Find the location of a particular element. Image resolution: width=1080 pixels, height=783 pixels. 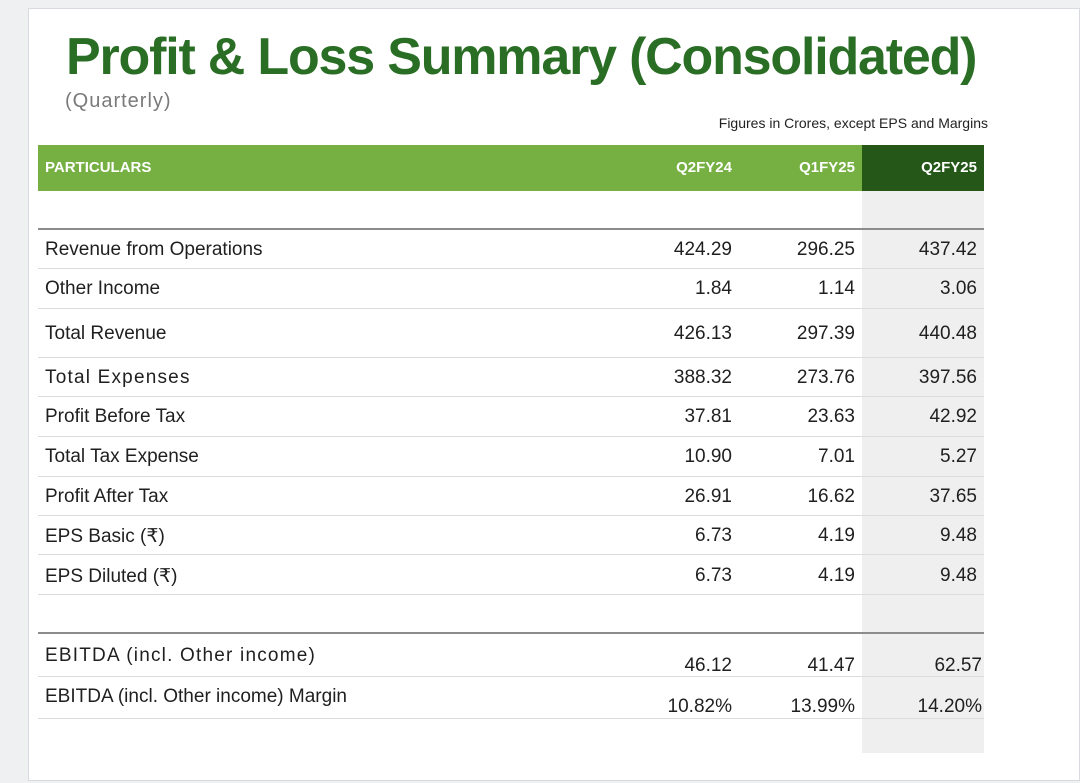

value-q1fy25: 13.99% is located at coordinates (822, 706).